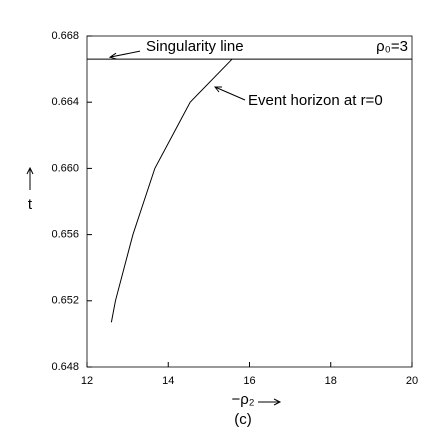 Image resolution: width=428 pixels, height=439 pixels. I want to click on caption: (c), so click(243, 419).